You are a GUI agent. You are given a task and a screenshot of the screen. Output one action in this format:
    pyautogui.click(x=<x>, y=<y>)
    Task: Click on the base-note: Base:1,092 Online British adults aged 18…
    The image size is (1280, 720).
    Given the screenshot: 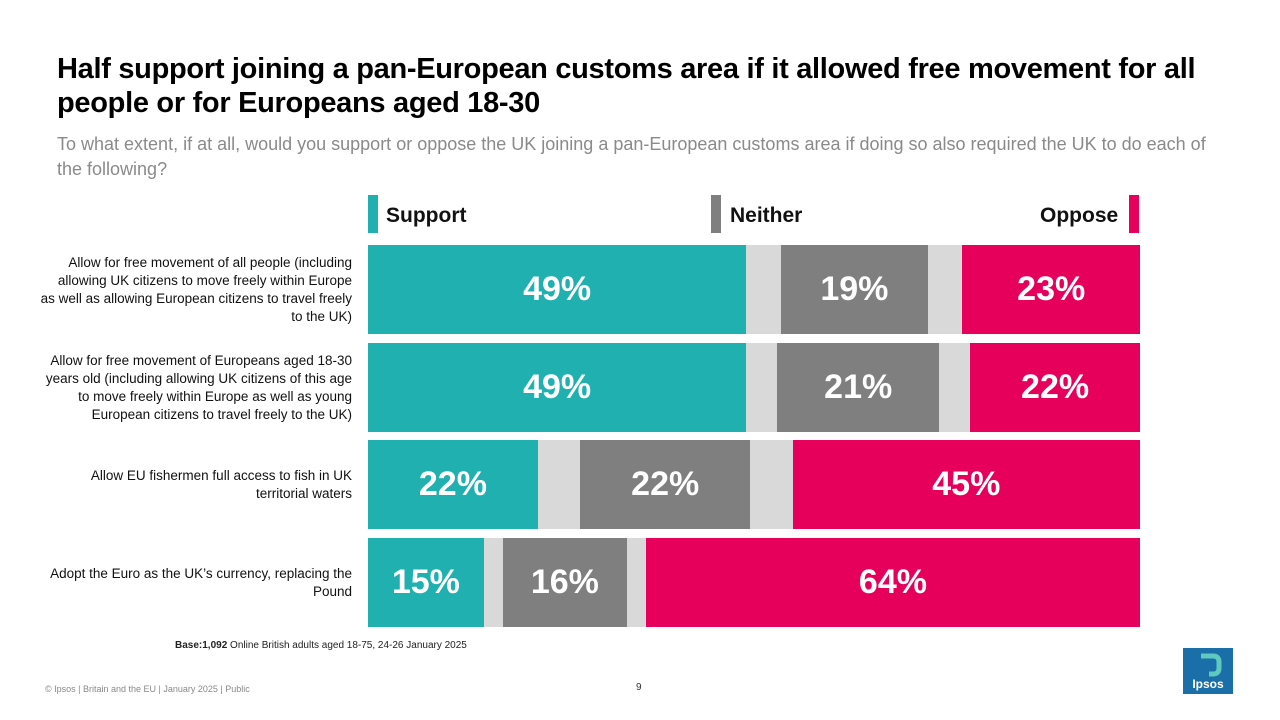 What is the action you would take?
    pyautogui.click(x=321, y=645)
    